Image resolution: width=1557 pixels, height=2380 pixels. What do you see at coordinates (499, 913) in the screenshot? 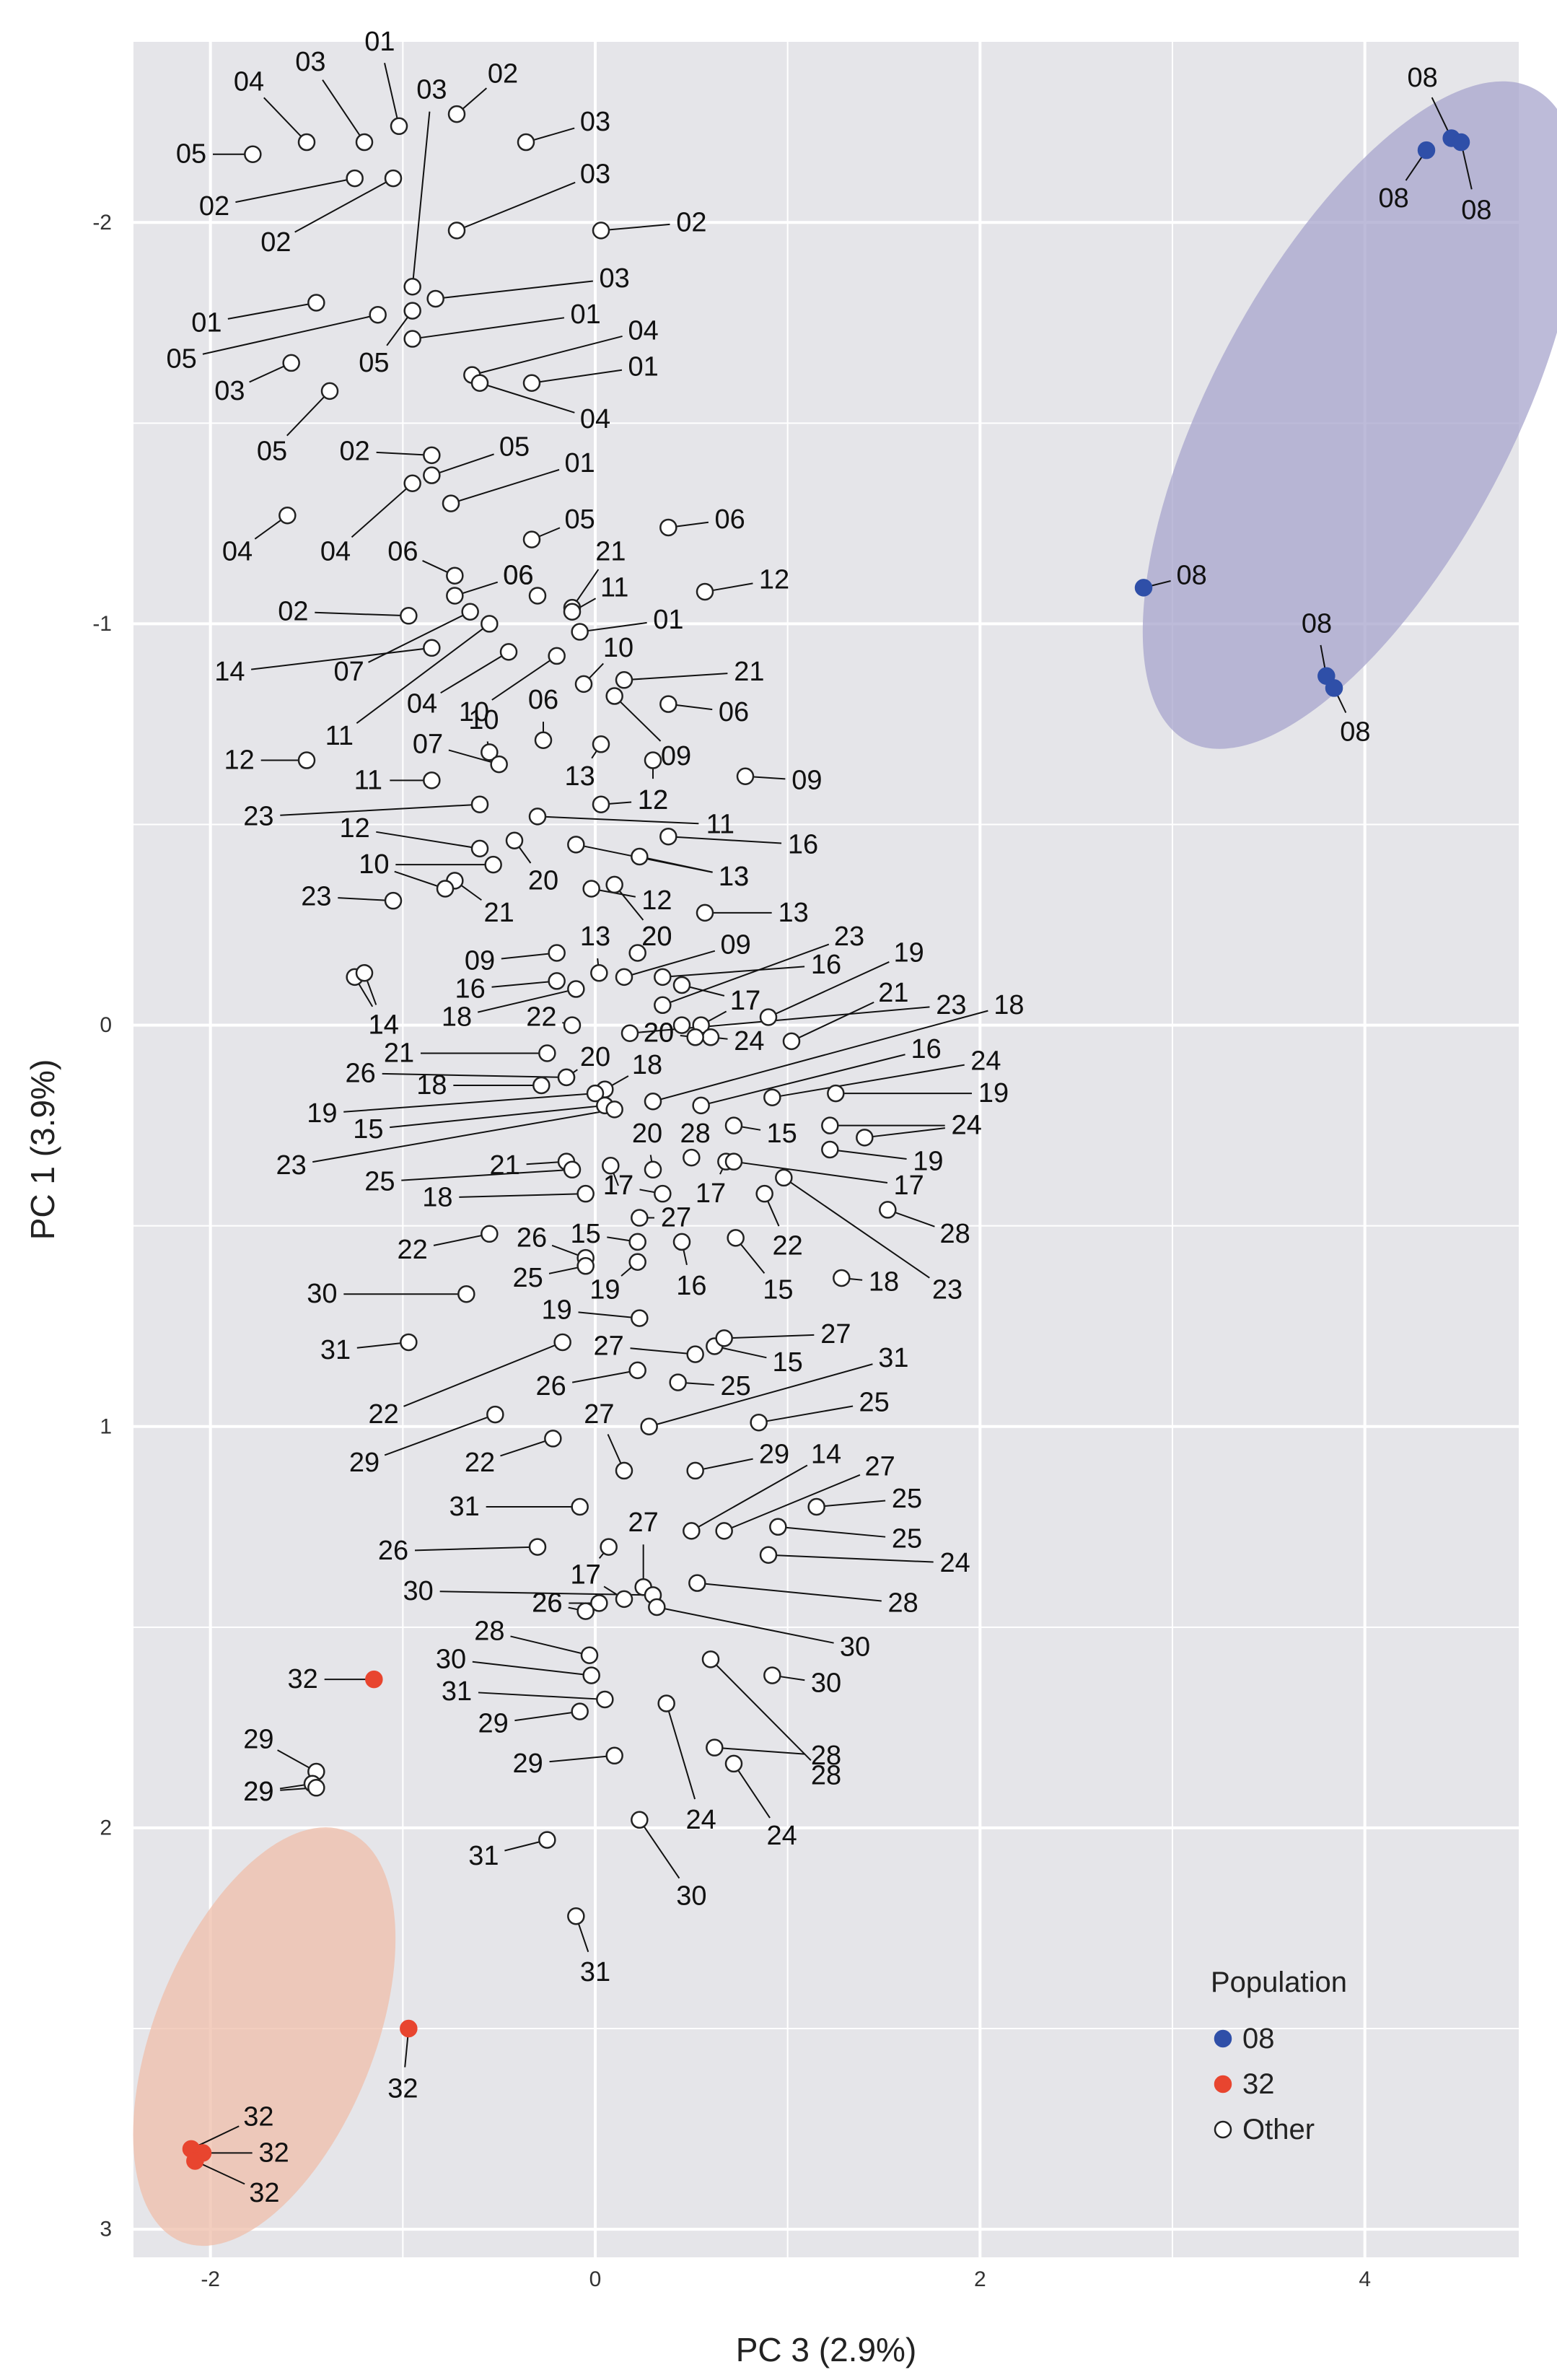
I see `point-label: 21` at bounding box center [499, 913].